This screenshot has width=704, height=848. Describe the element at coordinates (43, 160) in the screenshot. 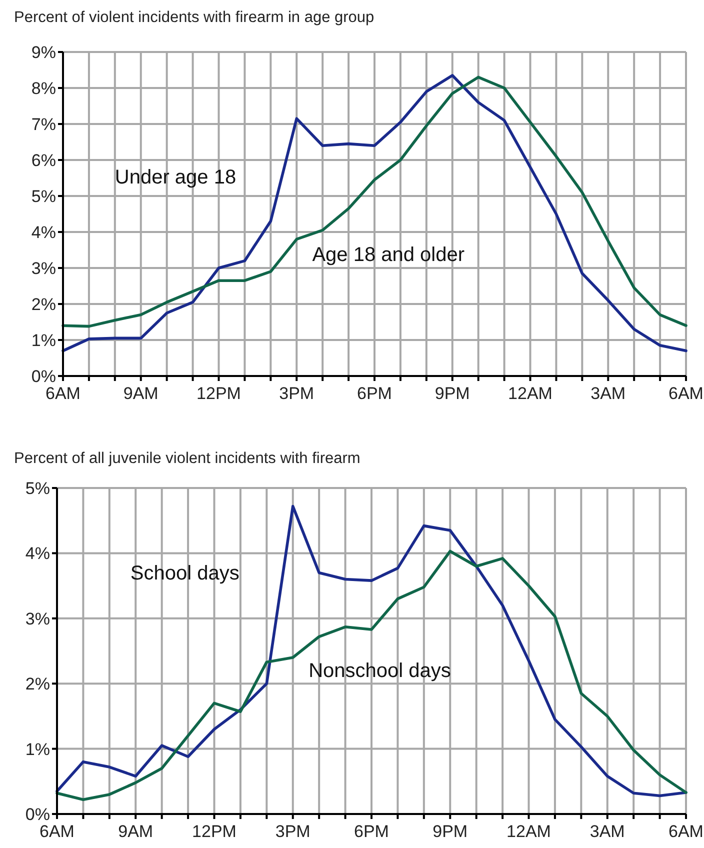

I see `y-tick-label: 6%` at that location.